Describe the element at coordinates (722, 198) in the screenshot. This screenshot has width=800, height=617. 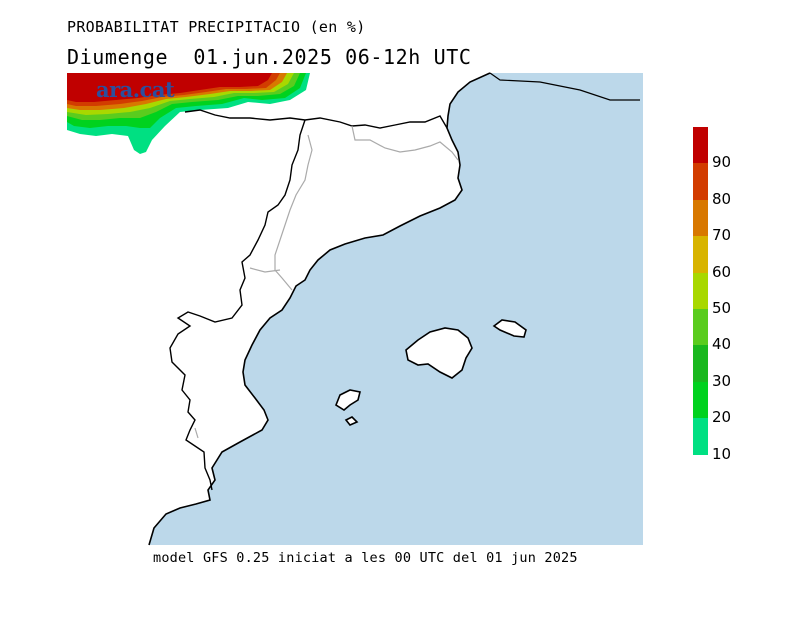
I see `legend-label: 80` at that location.